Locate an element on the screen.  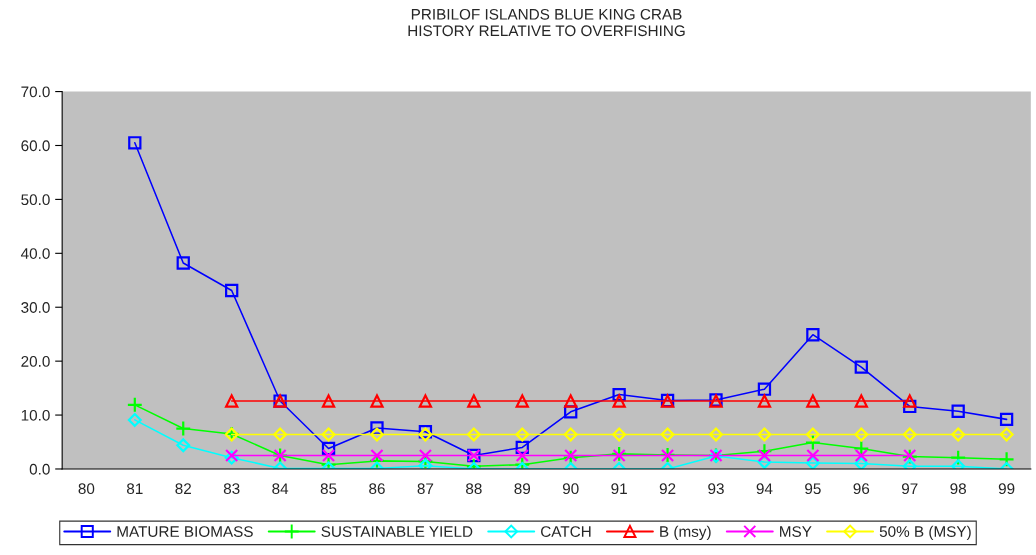
y-tick-label: 60.0 is located at coordinates (35, 146).